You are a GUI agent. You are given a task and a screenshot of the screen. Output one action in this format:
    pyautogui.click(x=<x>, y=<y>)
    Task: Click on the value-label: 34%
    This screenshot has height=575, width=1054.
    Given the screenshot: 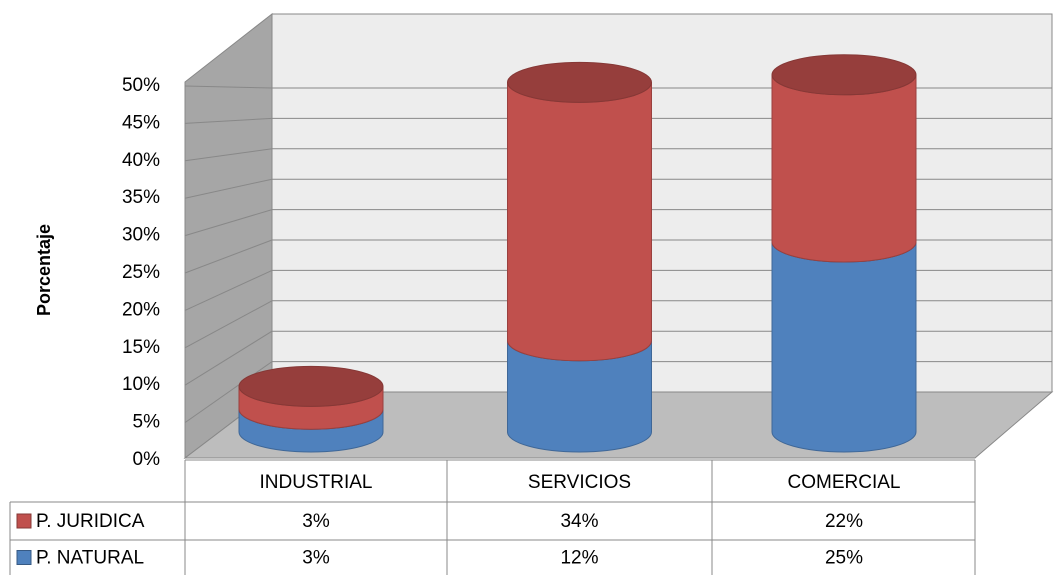 What is the action you would take?
    pyautogui.click(x=579, y=521)
    